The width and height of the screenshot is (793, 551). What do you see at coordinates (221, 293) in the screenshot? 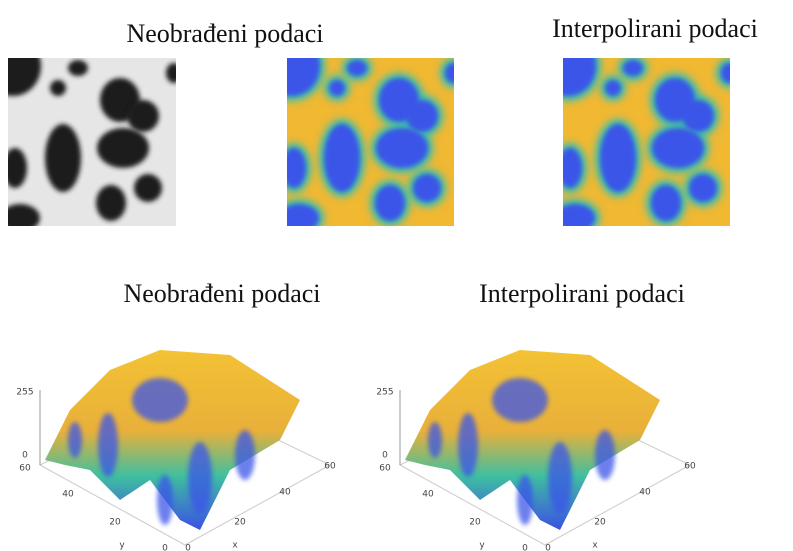
I see `plot-title: Neobrađeni podaci` at bounding box center [221, 293].